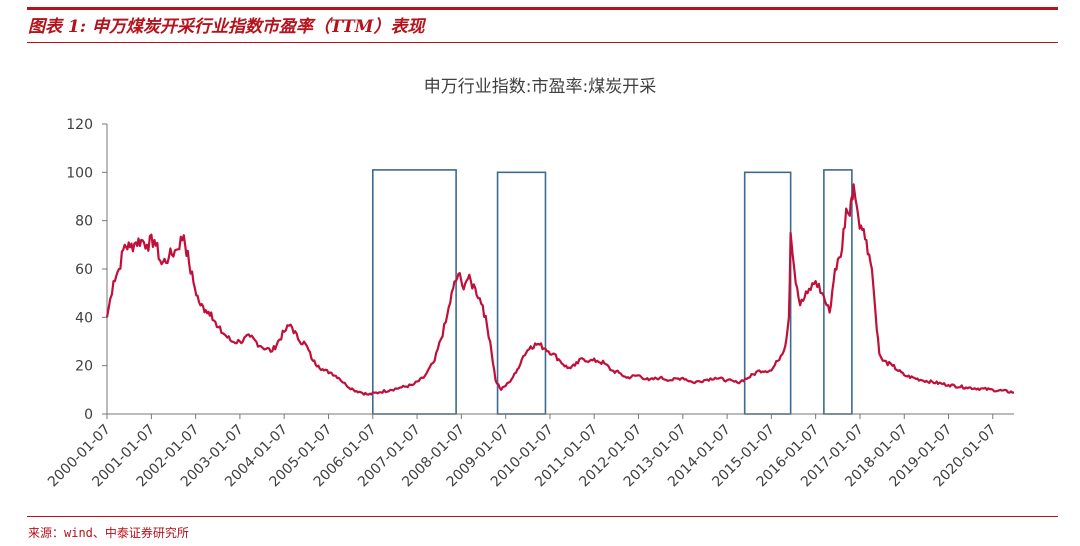 The width and height of the screenshot is (1080, 546). Describe the element at coordinates (79, 125) in the screenshot. I see `y-tick-label: 120` at that location.